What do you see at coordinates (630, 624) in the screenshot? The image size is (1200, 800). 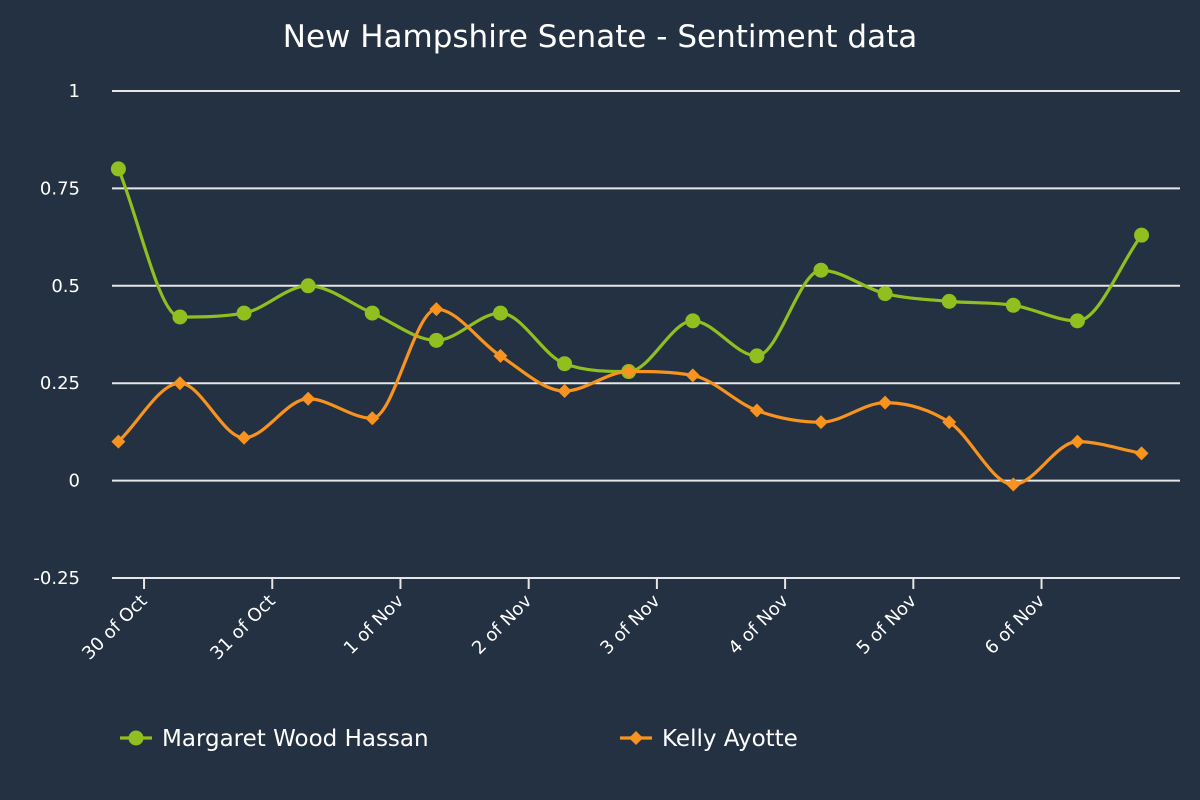 I see `x-tick-label: 3 of Nov` at bounding box center [630, 624].